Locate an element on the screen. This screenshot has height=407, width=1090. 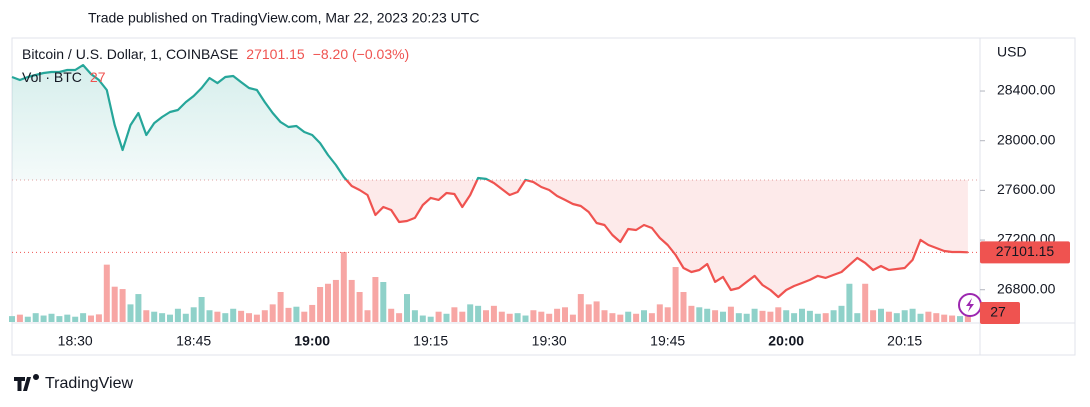
brand: TradingView is located at coordinates (89, 383).